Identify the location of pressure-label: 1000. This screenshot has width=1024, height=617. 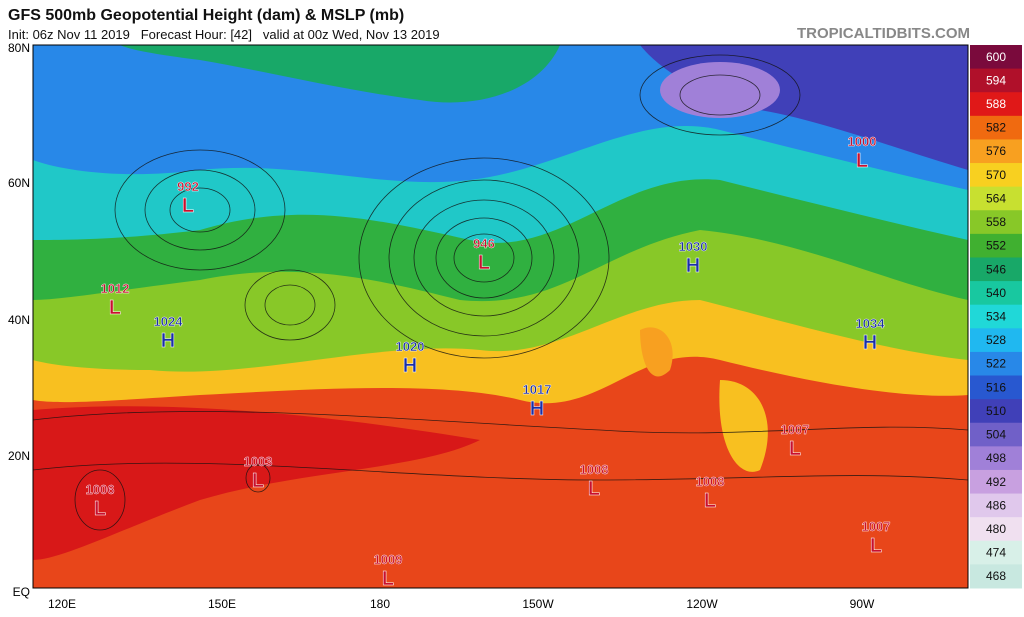
(862, 141).